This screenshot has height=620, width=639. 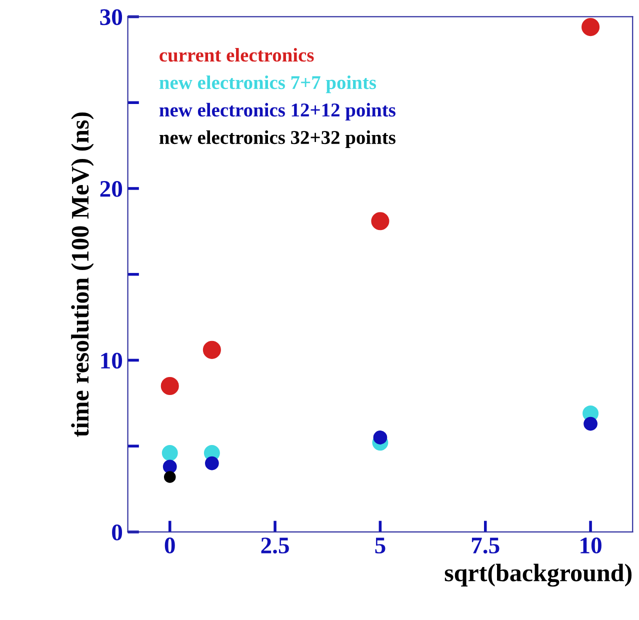 What do you see at coordinates (111, 17) in the screenshot?
I see `y-tick-label: 30` at bounding box center [111, 17].